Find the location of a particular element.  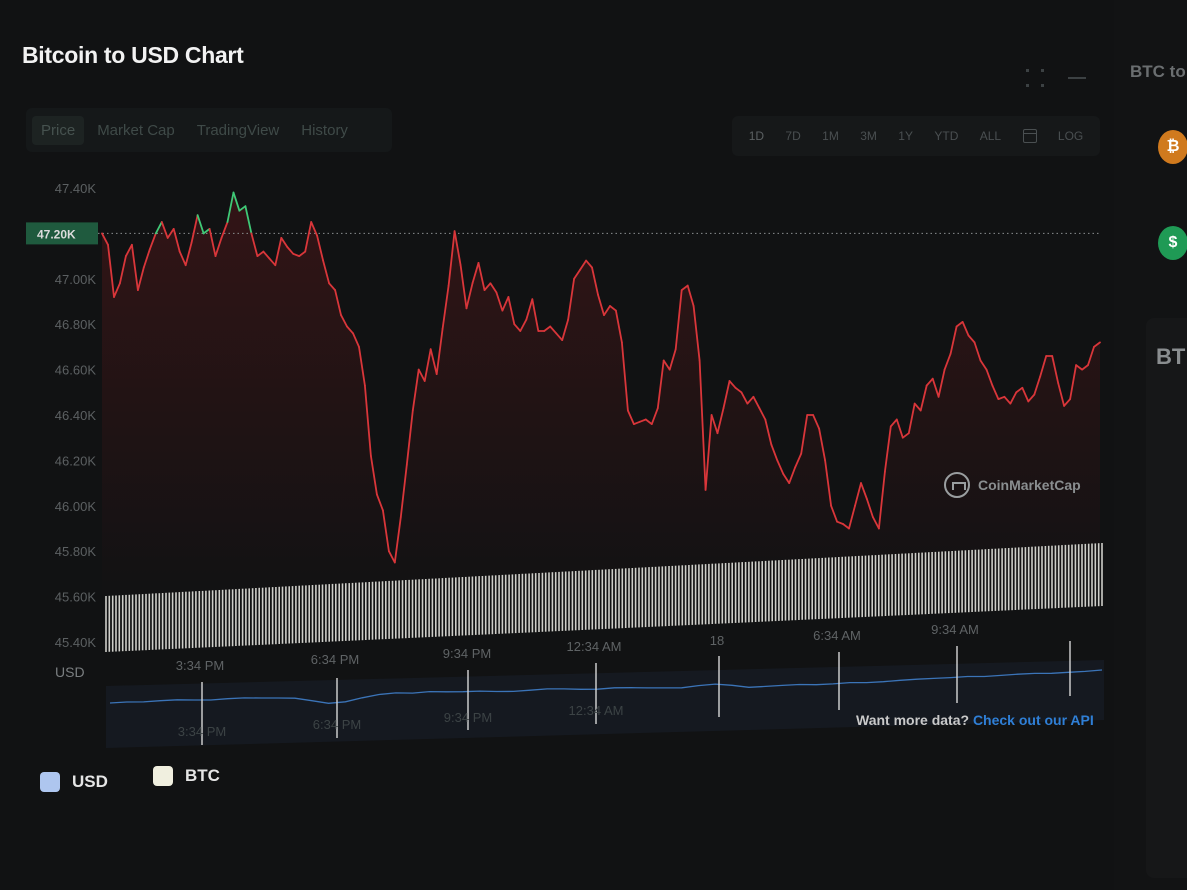

more-data-note: Want more data? Check out our API is located at coordinates (975, 720).